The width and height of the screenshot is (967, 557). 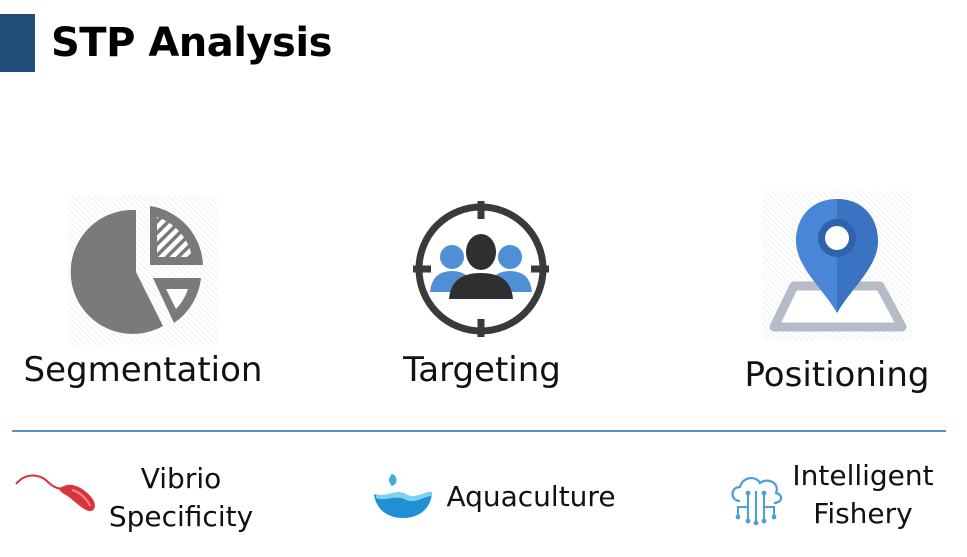 I want to click on section-divider, so click(x=479, y=431).